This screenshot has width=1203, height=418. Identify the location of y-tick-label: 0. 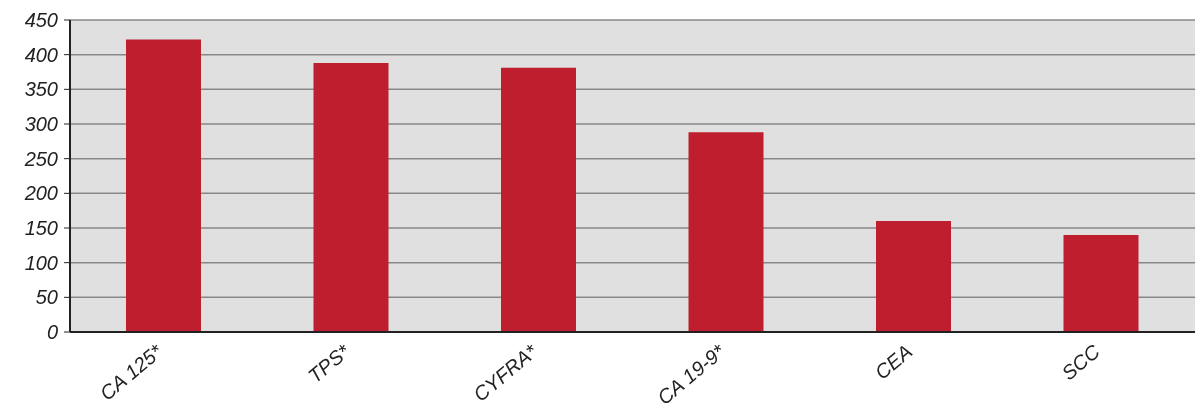
(52, 332).